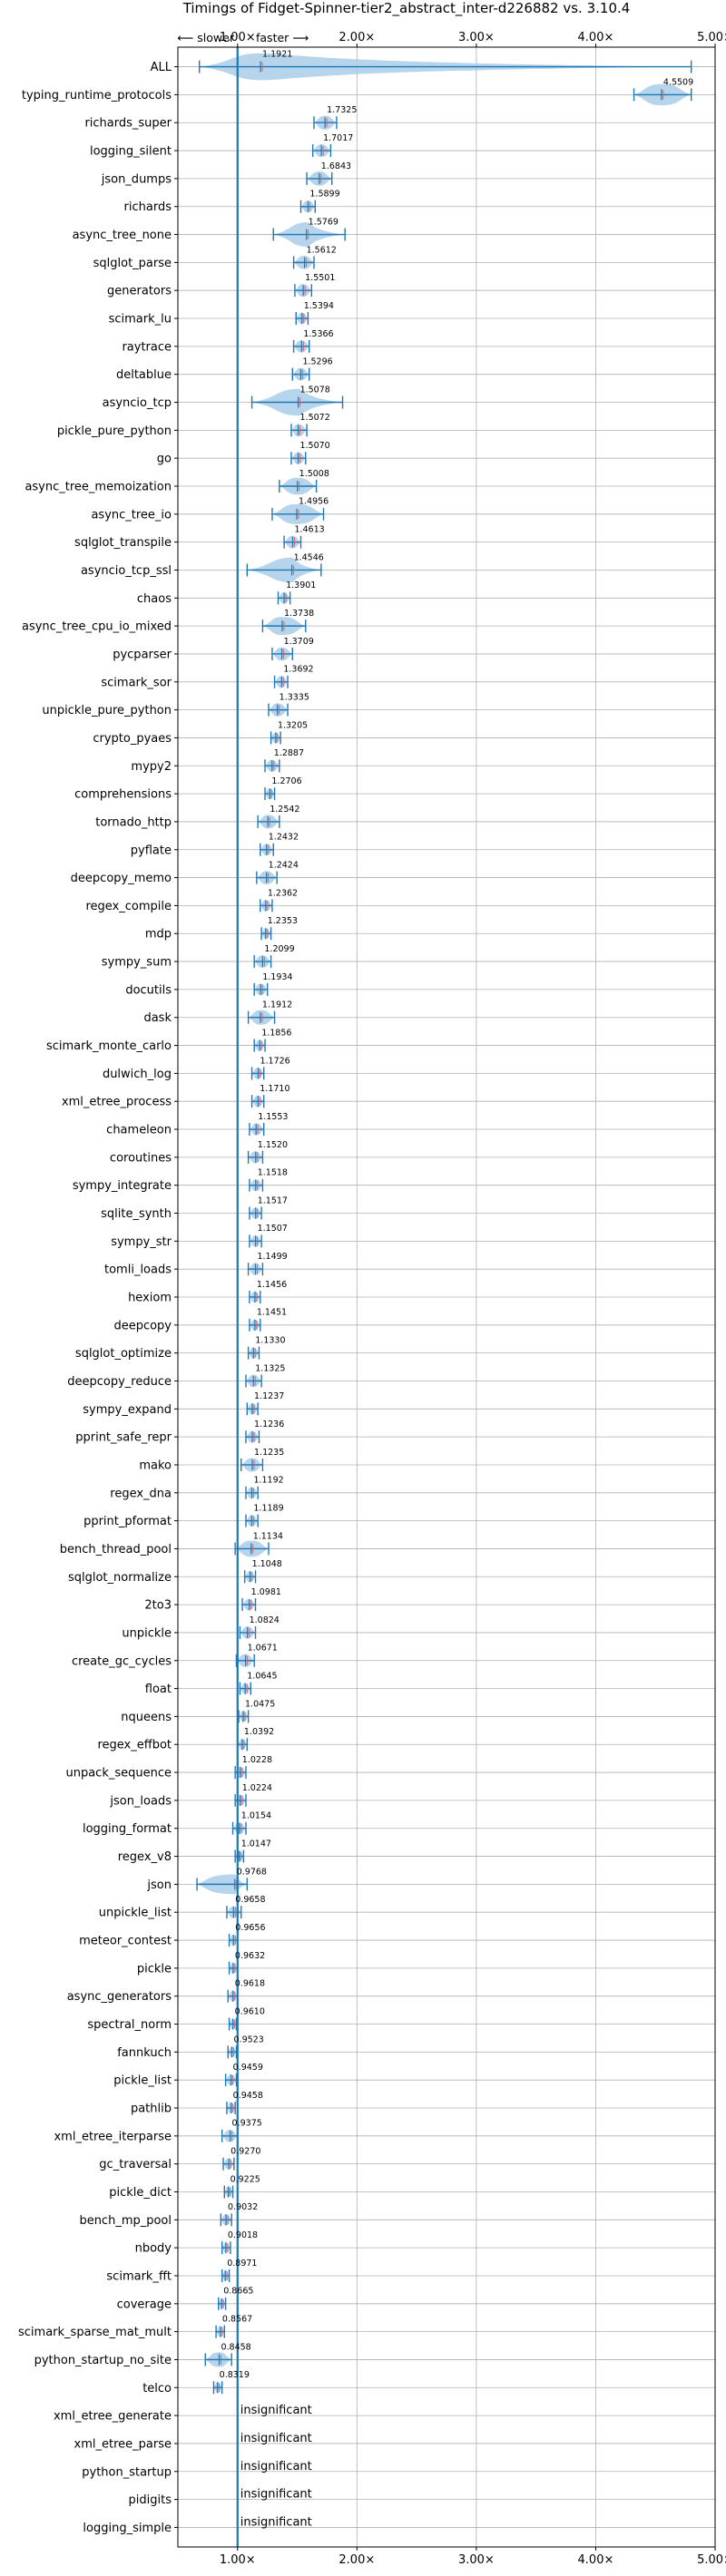 This screenshot has height=2576, width=726. What do you see at coordinates (135, 2164) in the screenshot?
I see `benchmark-label: gc_traversal` at bounding box center [135, 2164].